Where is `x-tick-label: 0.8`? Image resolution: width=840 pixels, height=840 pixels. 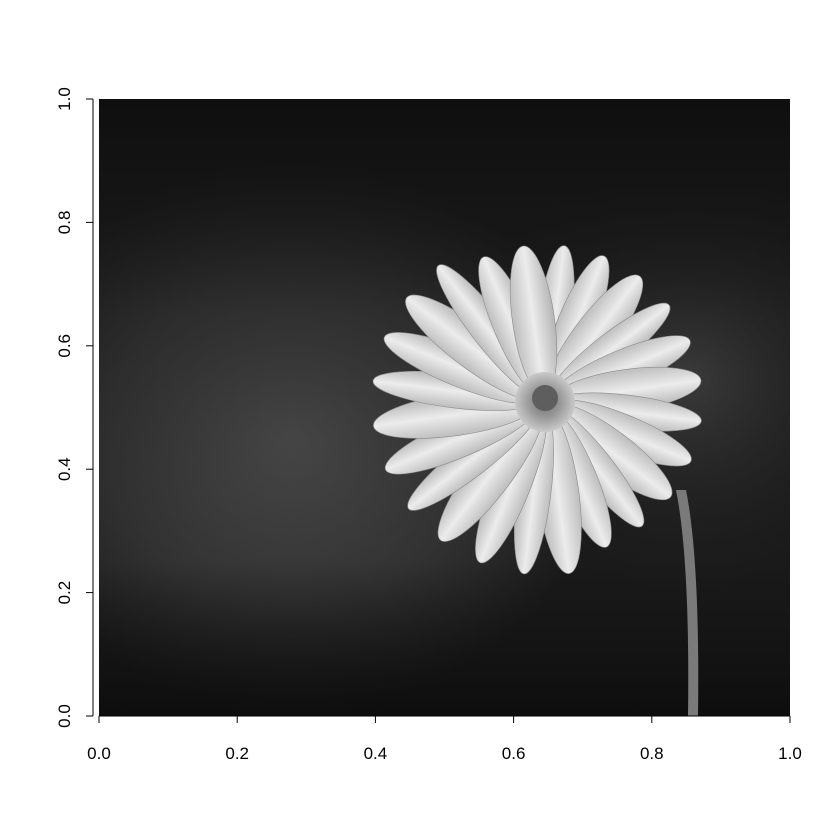 x-tick-label: 0.8 is located at coordinates (652, 753).